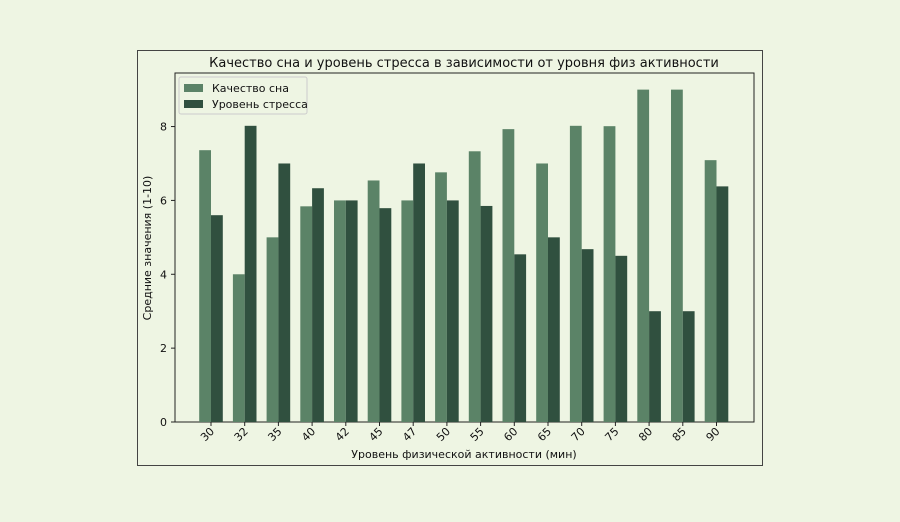 The height and width of the screenshot is (522, 900). Describe the element at coordinates (679, 434) in the screenshot. I see `x-tick-label: 85` at that location.